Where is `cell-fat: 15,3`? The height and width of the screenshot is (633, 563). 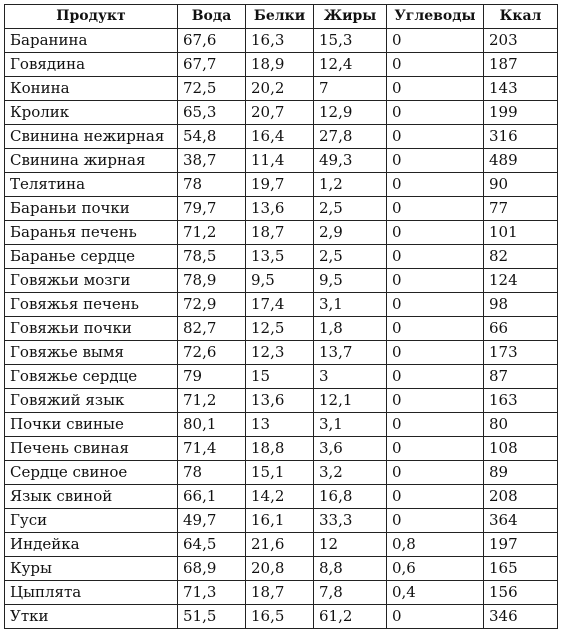 cell-fat: 15,3 is located at coordinates (350, 40).